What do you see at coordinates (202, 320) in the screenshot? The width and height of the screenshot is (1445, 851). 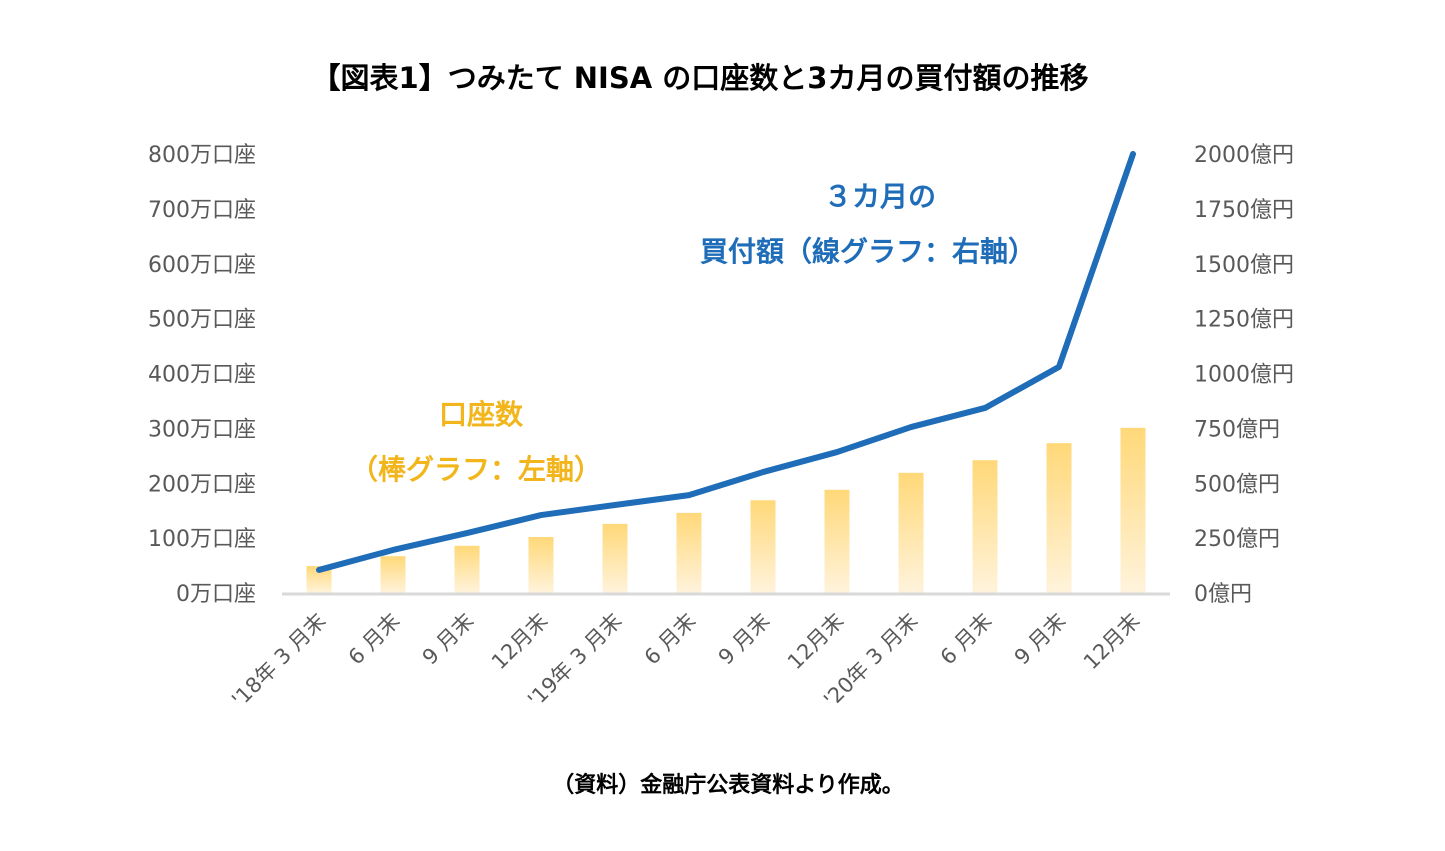 I see `left-tick-label: 500万口座` at bounding box center [202, 320].